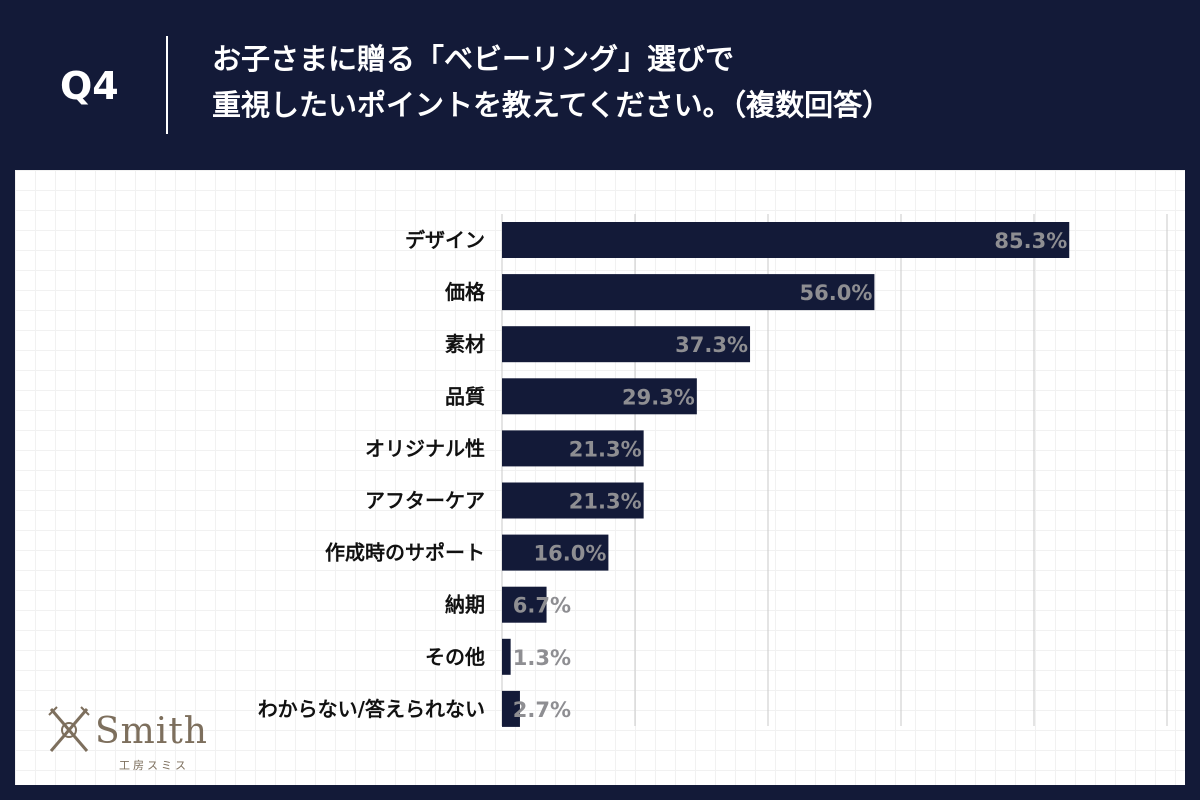 The width and height of the screenshot is (1200, 800). I want to click on logo-subtitle: 工房スミス, so click(154, 765).